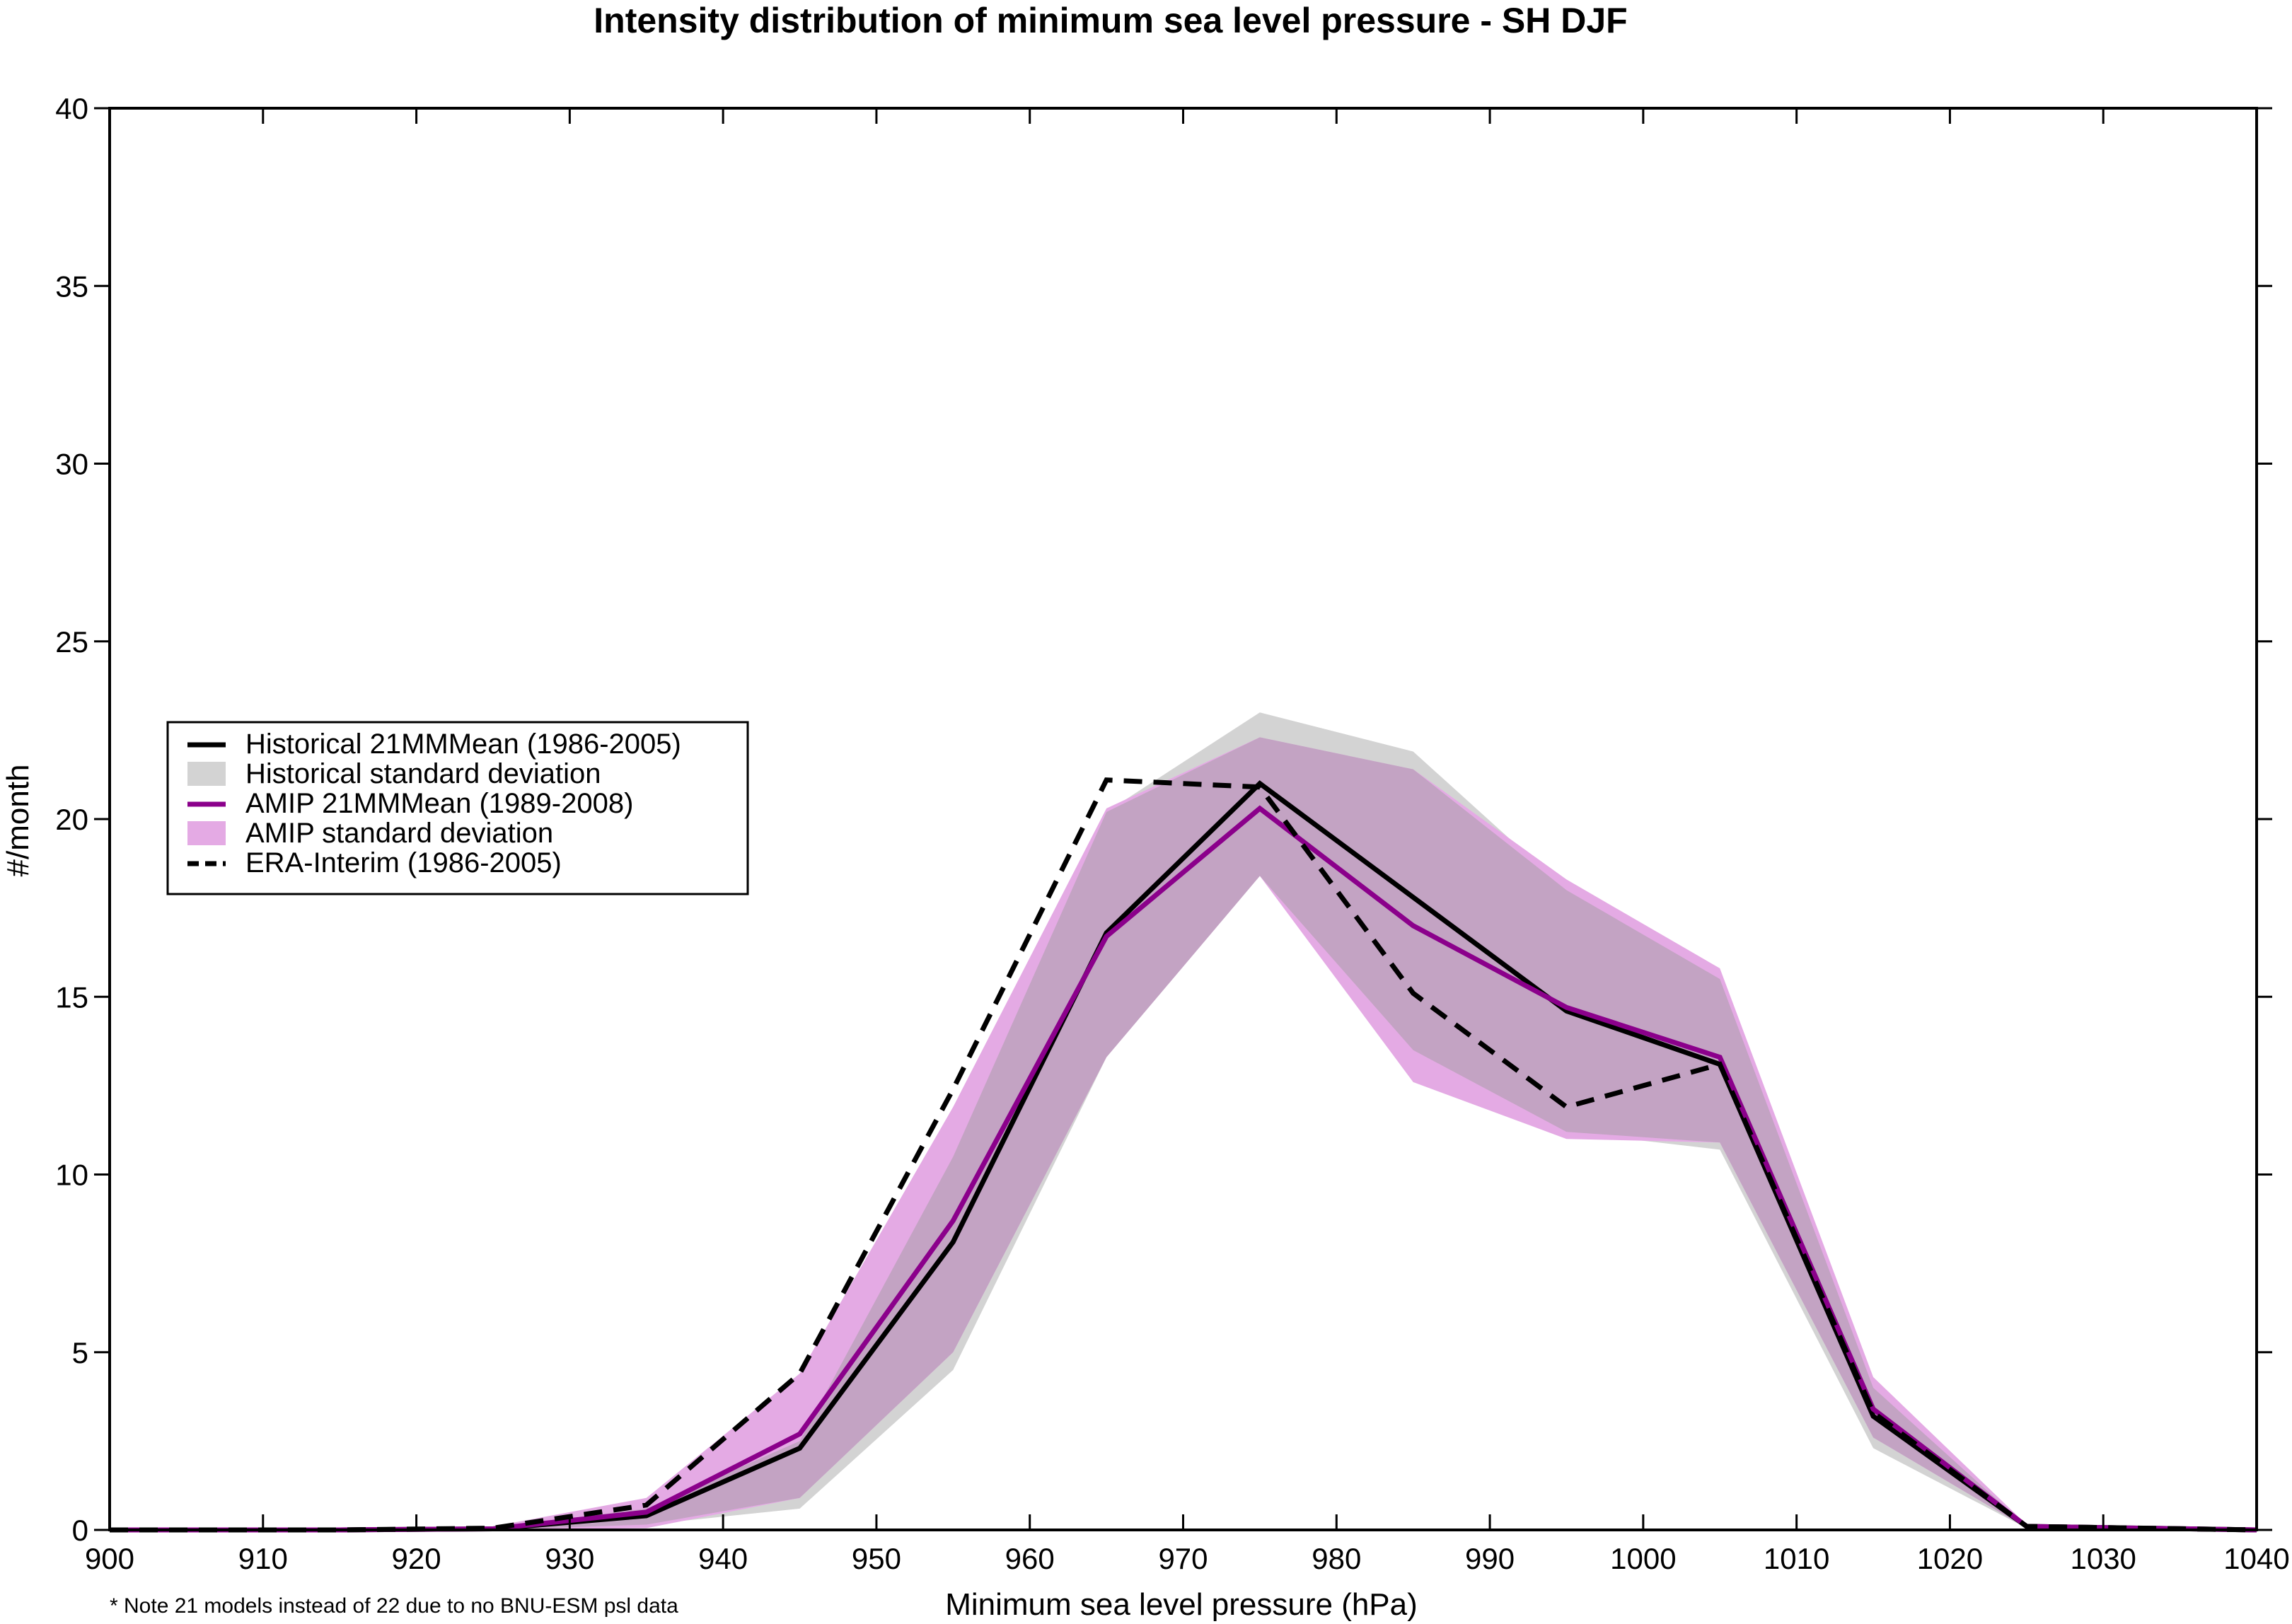  I want to click on legend-historical-std-label: Historical standard deviation, so click(423, 773).